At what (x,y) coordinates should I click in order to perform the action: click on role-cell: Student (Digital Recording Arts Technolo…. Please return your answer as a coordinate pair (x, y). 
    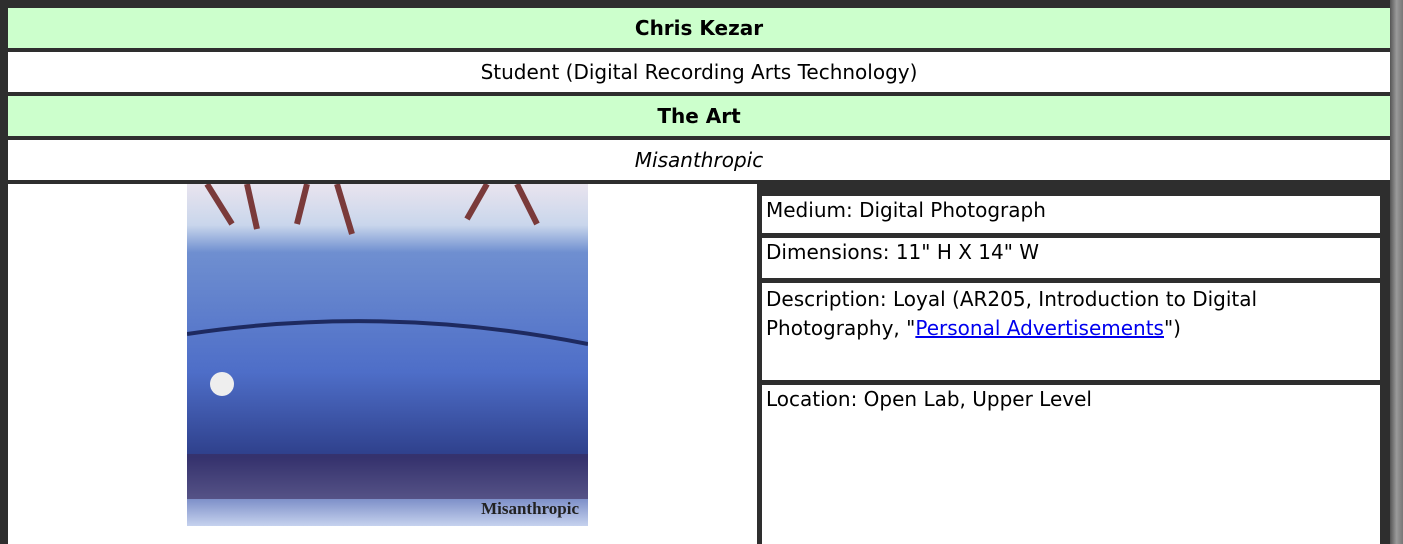
    Looking at the image, I should click on (699, 72).